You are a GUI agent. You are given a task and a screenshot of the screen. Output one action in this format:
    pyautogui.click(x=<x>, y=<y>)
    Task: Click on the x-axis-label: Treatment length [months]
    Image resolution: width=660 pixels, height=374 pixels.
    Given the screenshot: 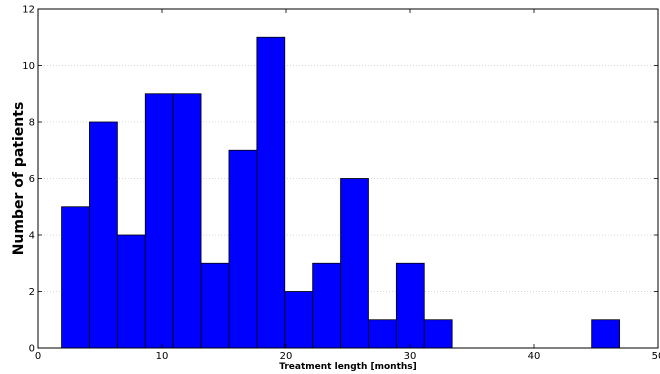 What is the action you would take?
    pyautogui.click(x=348, y=367)
    